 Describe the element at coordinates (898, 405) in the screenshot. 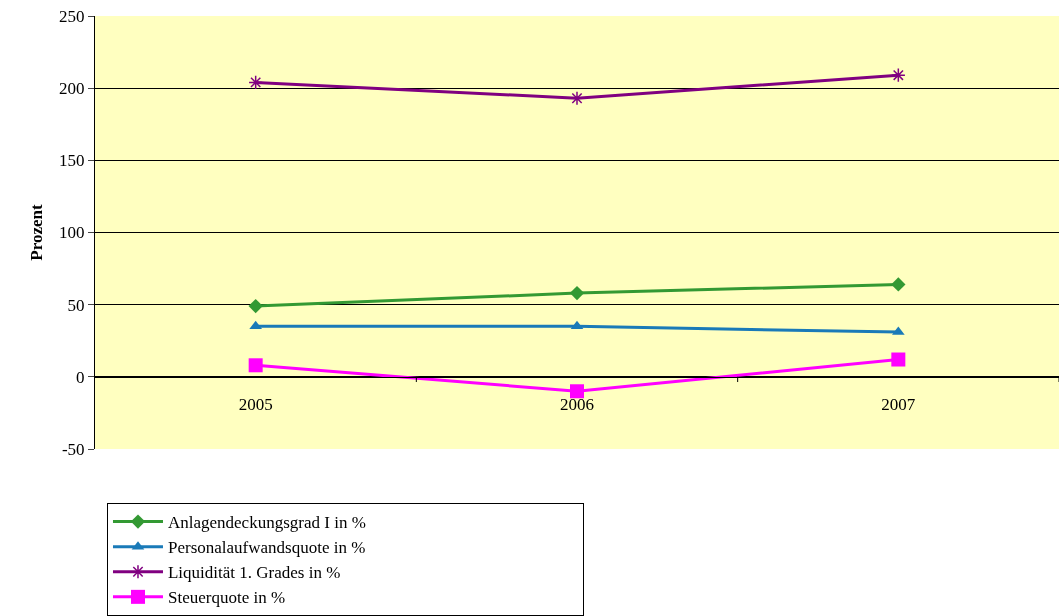

I see `x-tick-label: 2007` at that location.